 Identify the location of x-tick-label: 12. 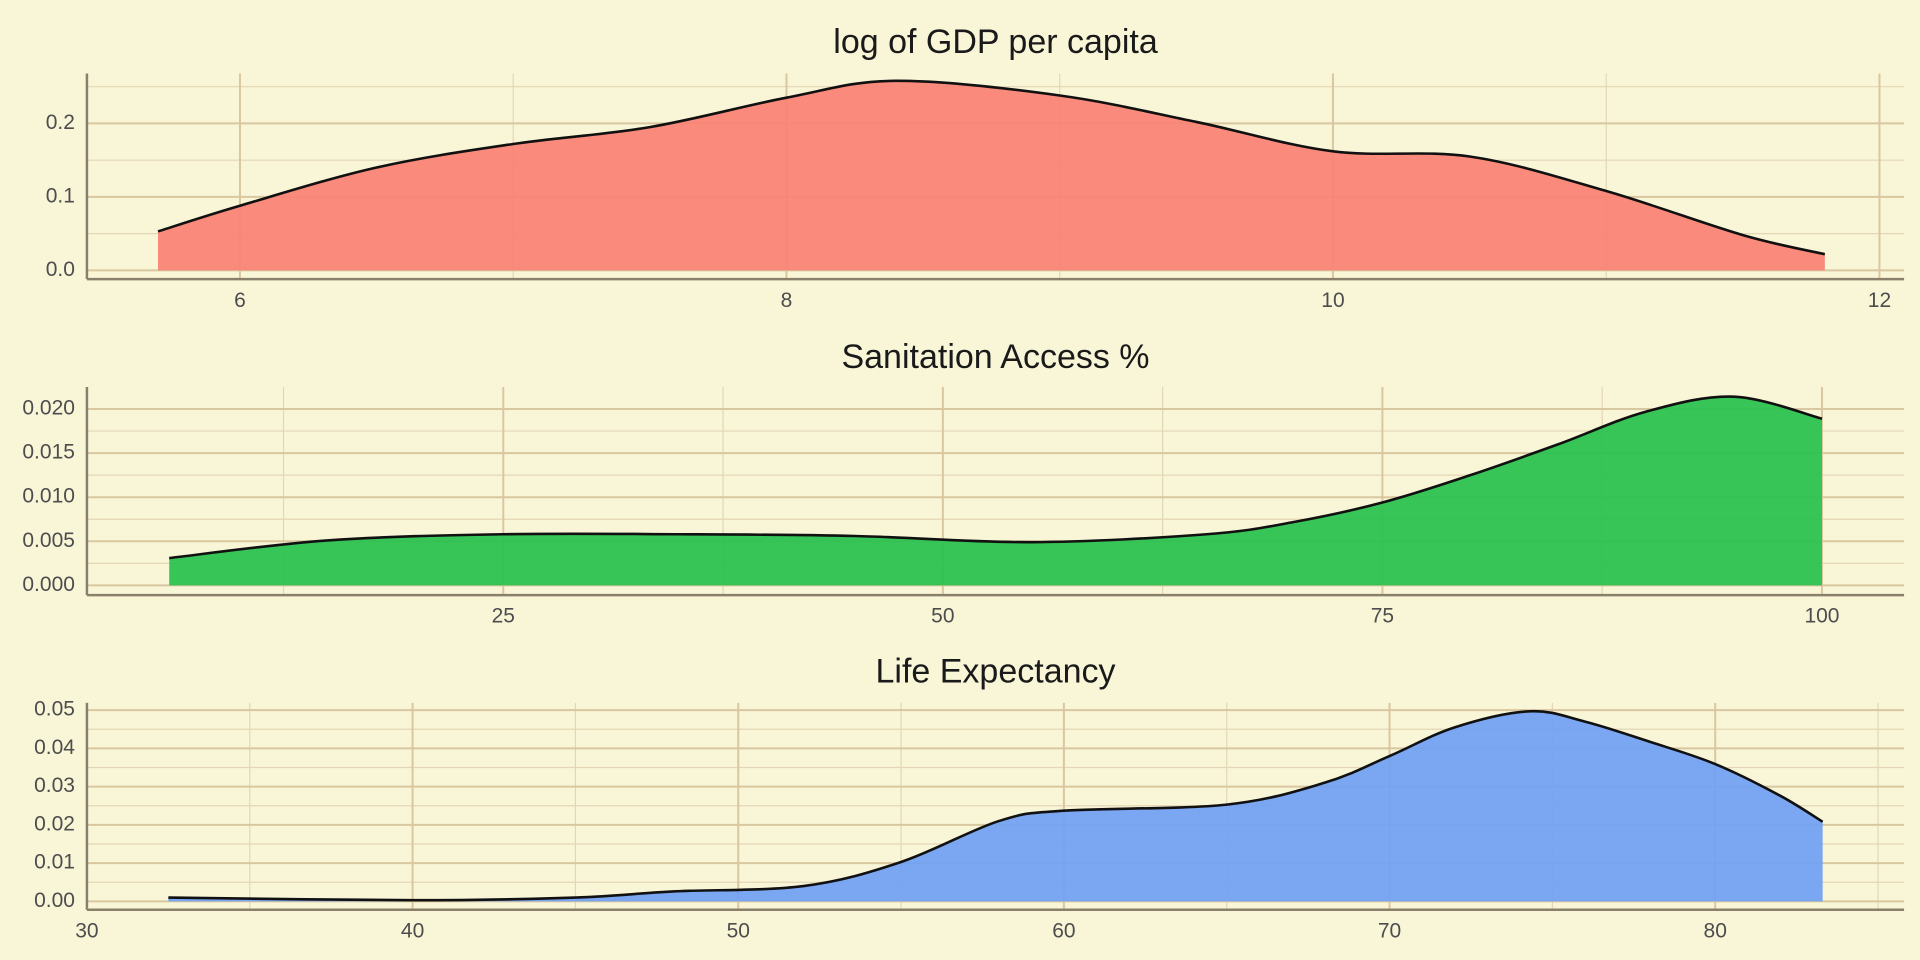
(1879, 300).